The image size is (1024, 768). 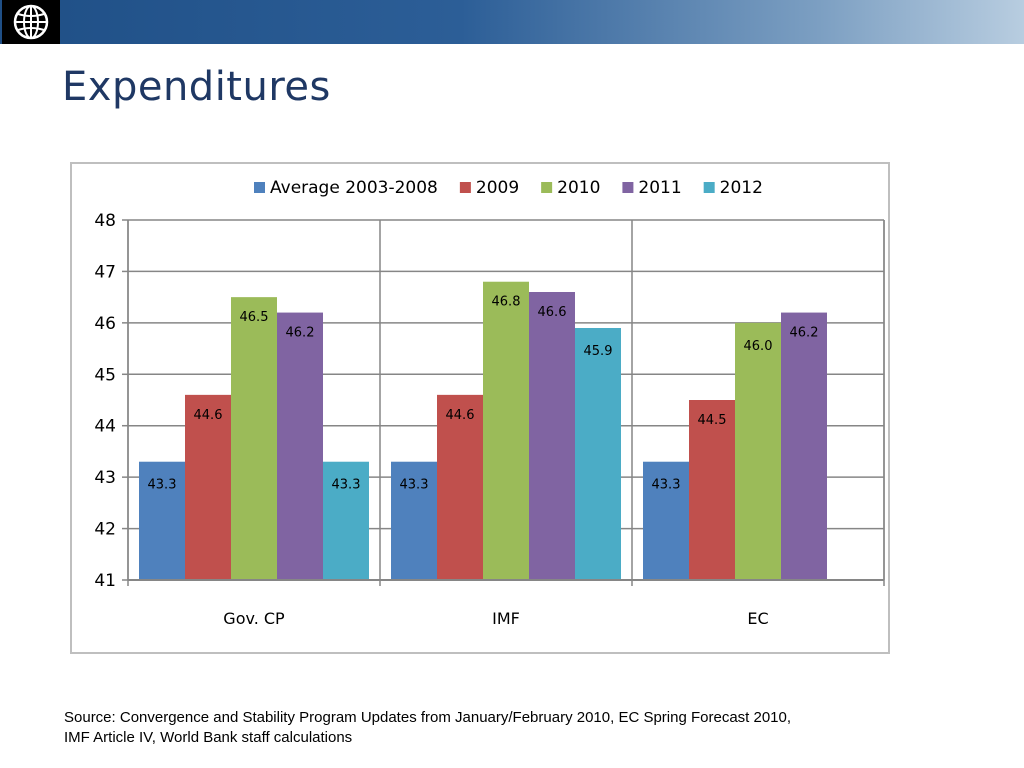 I want to click on legend-label: 2011, so click(x=659, y=188).